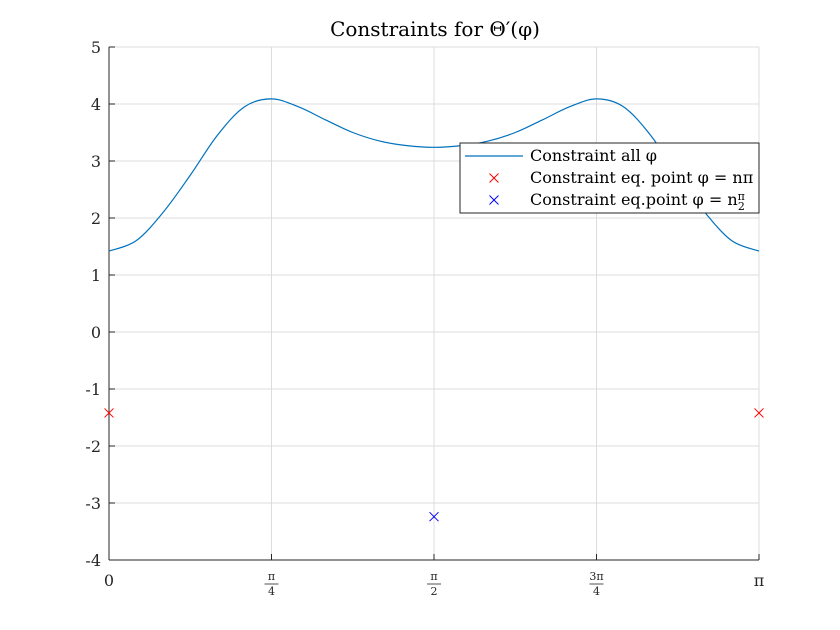  What do you see at coordinates (93, 503) in the screenshot?
I see `y-tick-label: -3` at bounding box center [93, 503].